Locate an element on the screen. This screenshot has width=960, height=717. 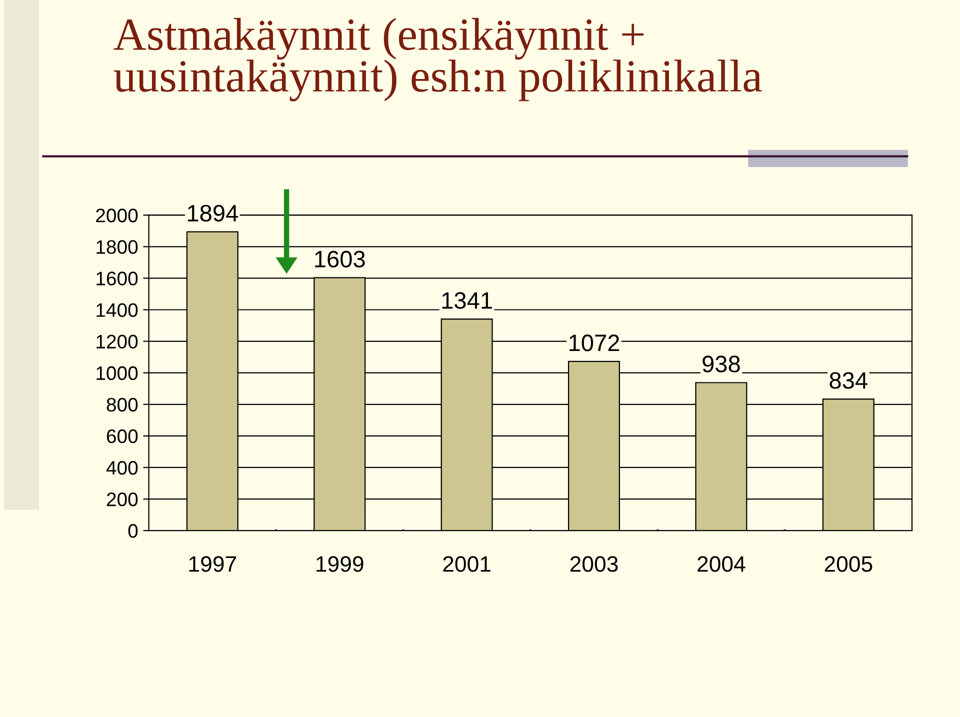
x-tick-label: 2003 is located at coordinates (594, 564).